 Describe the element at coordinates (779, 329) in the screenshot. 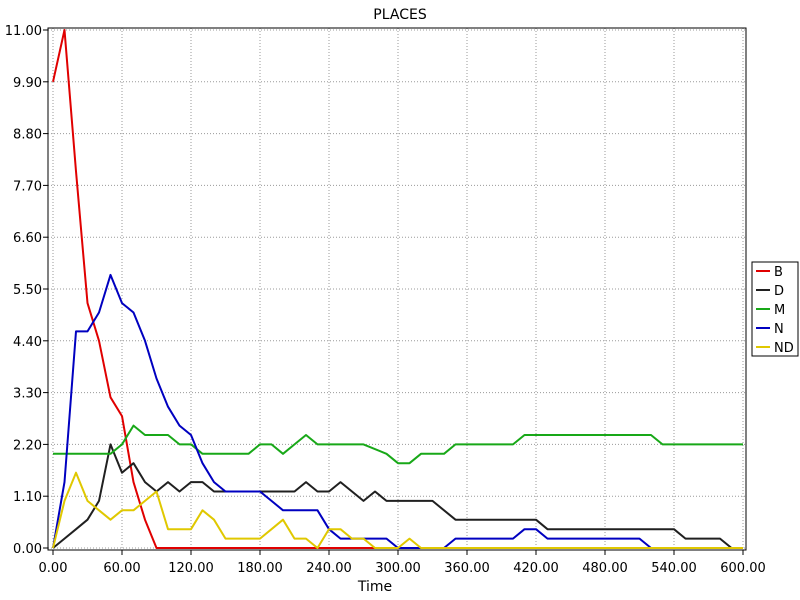

I see `legend-label-n: N` at that location.